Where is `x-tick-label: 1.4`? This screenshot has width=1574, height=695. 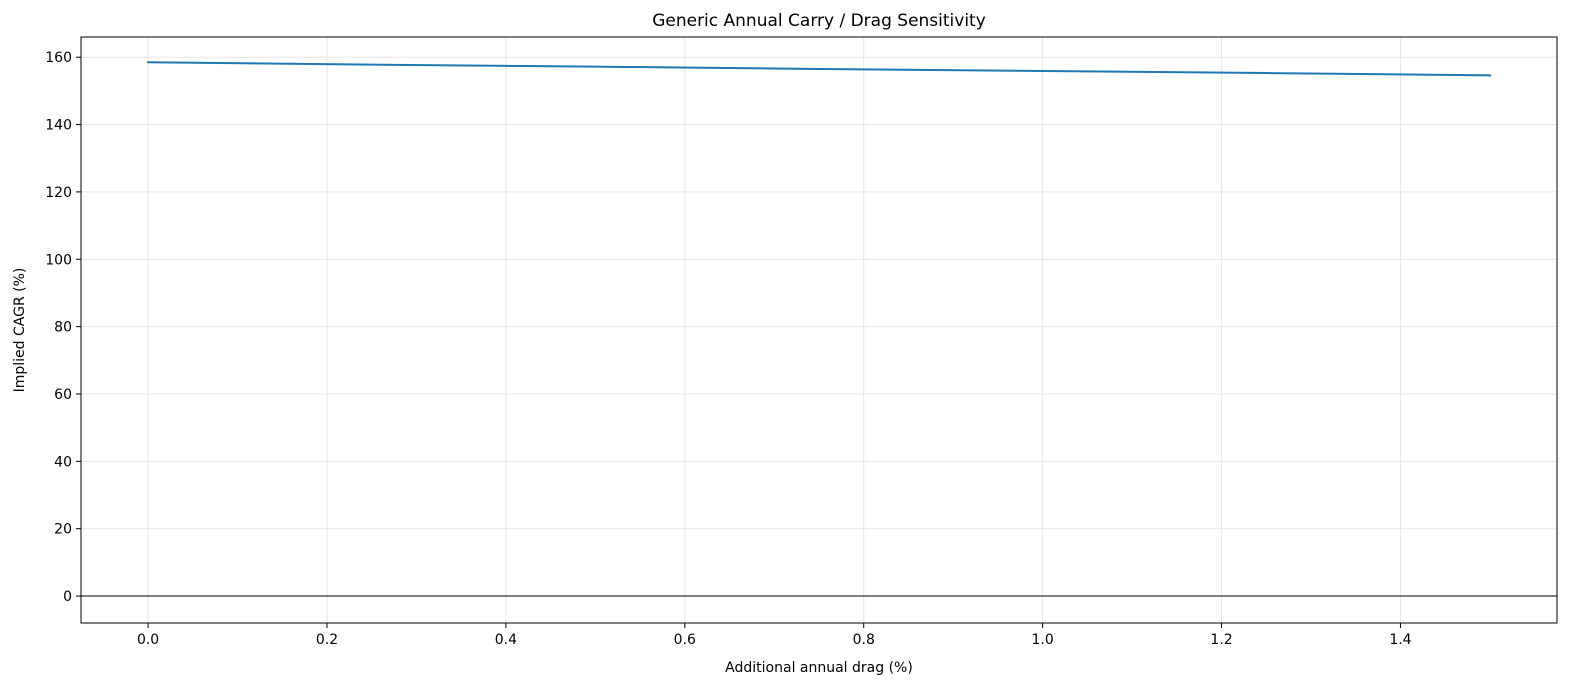
x-tick-label: 1.4 is located at coordinates (1400, 640).